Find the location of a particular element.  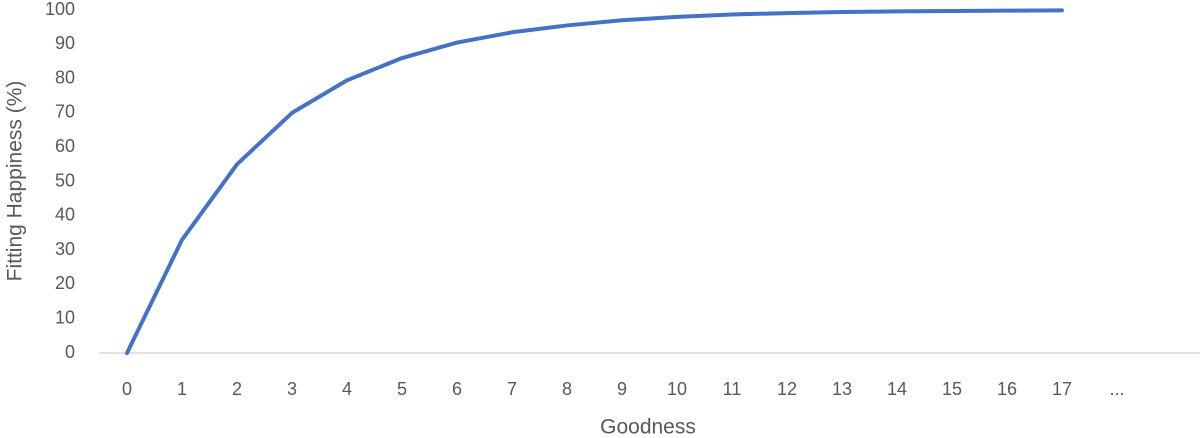

y-tick-label: 50 is located at coordinates (65, 180).